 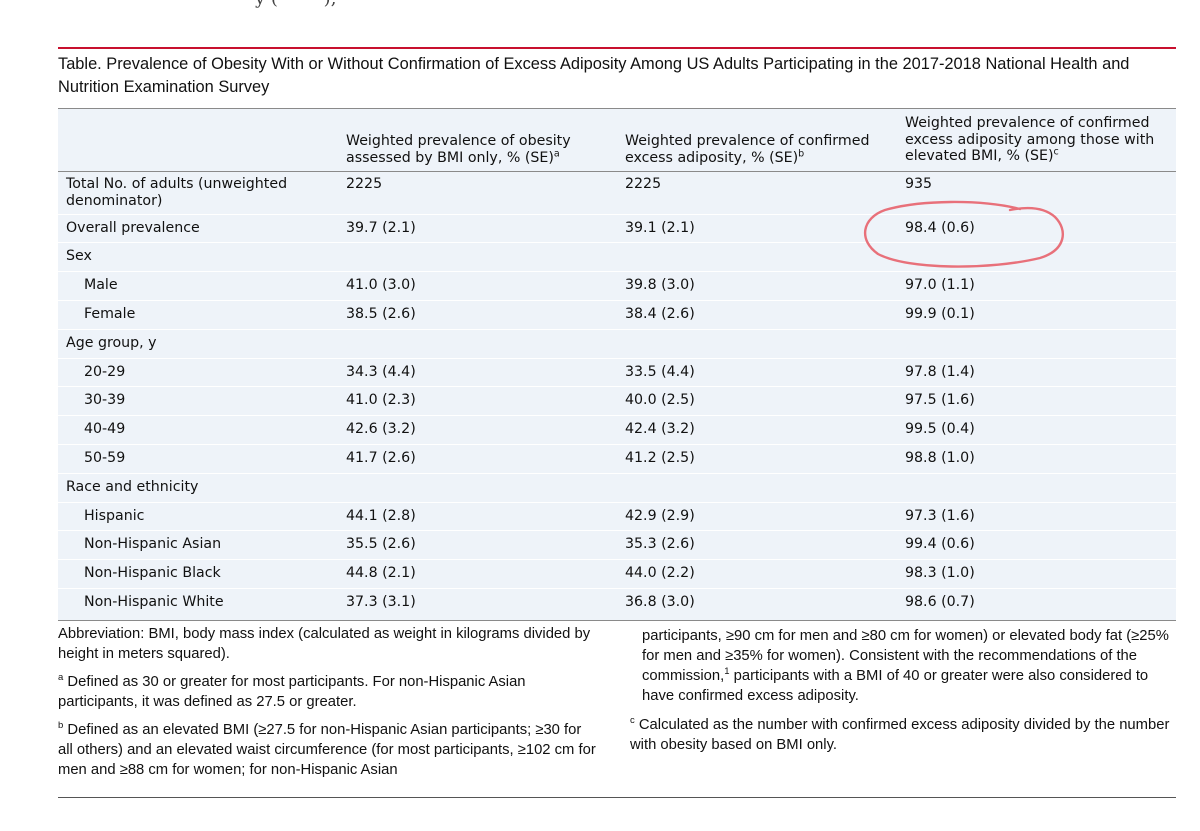 What do you see at coordinates (660, 544) in the screenshot?
I see `table-cell: 35.3 (2.6)` at bounding box center [660, 544].